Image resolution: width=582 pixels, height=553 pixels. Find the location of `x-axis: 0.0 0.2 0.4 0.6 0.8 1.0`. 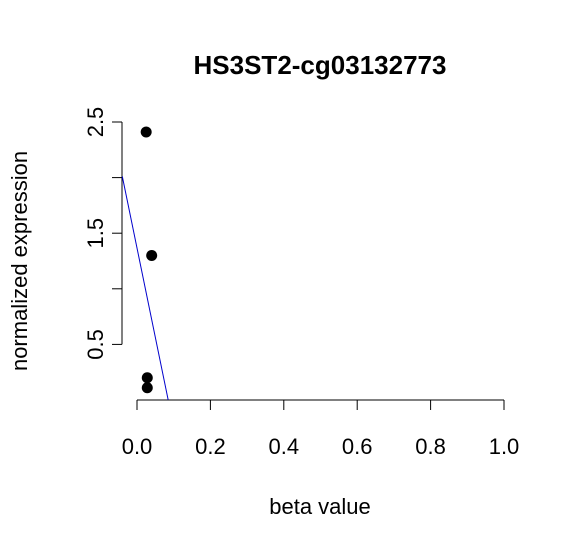

x-axis: 0.0 0.2 0.4 0.6 0.8 1.0 is located at coordinates (321, 429).